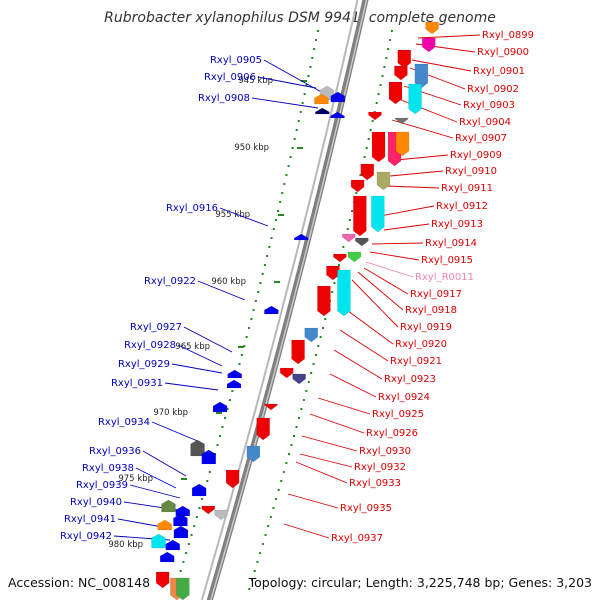 This screenshot has width=600, height=600. What do you see at coordinates (375, 483) in the screenshot?
I see `gene-label-right: Rxyl_0933` at bounding box center [375, 483].